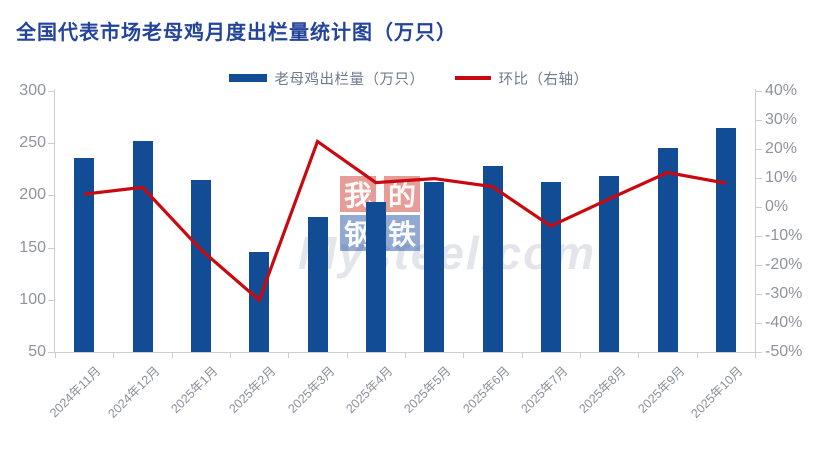  What do you see at coordinates (32, 143) in the screenshot?
I see `y-axis-left-tick-label: 250` at bounding box center [32, 143].